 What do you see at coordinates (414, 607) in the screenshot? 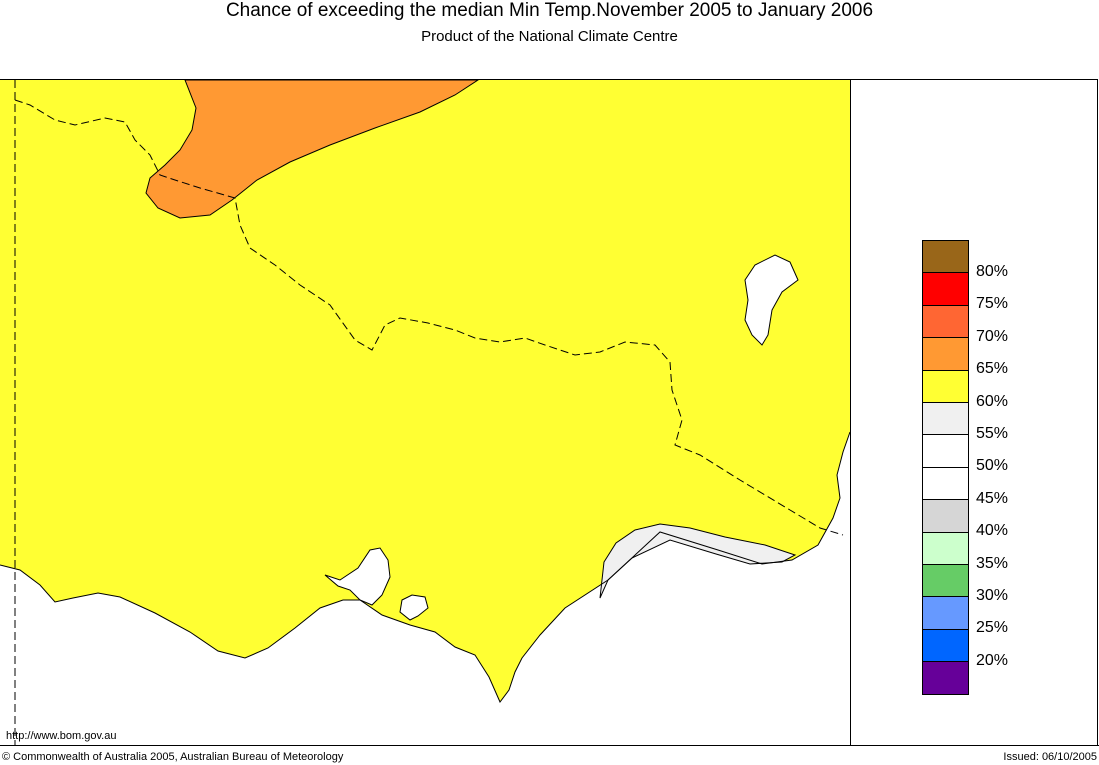
I see `western-port` at bounding box center [414, 607].